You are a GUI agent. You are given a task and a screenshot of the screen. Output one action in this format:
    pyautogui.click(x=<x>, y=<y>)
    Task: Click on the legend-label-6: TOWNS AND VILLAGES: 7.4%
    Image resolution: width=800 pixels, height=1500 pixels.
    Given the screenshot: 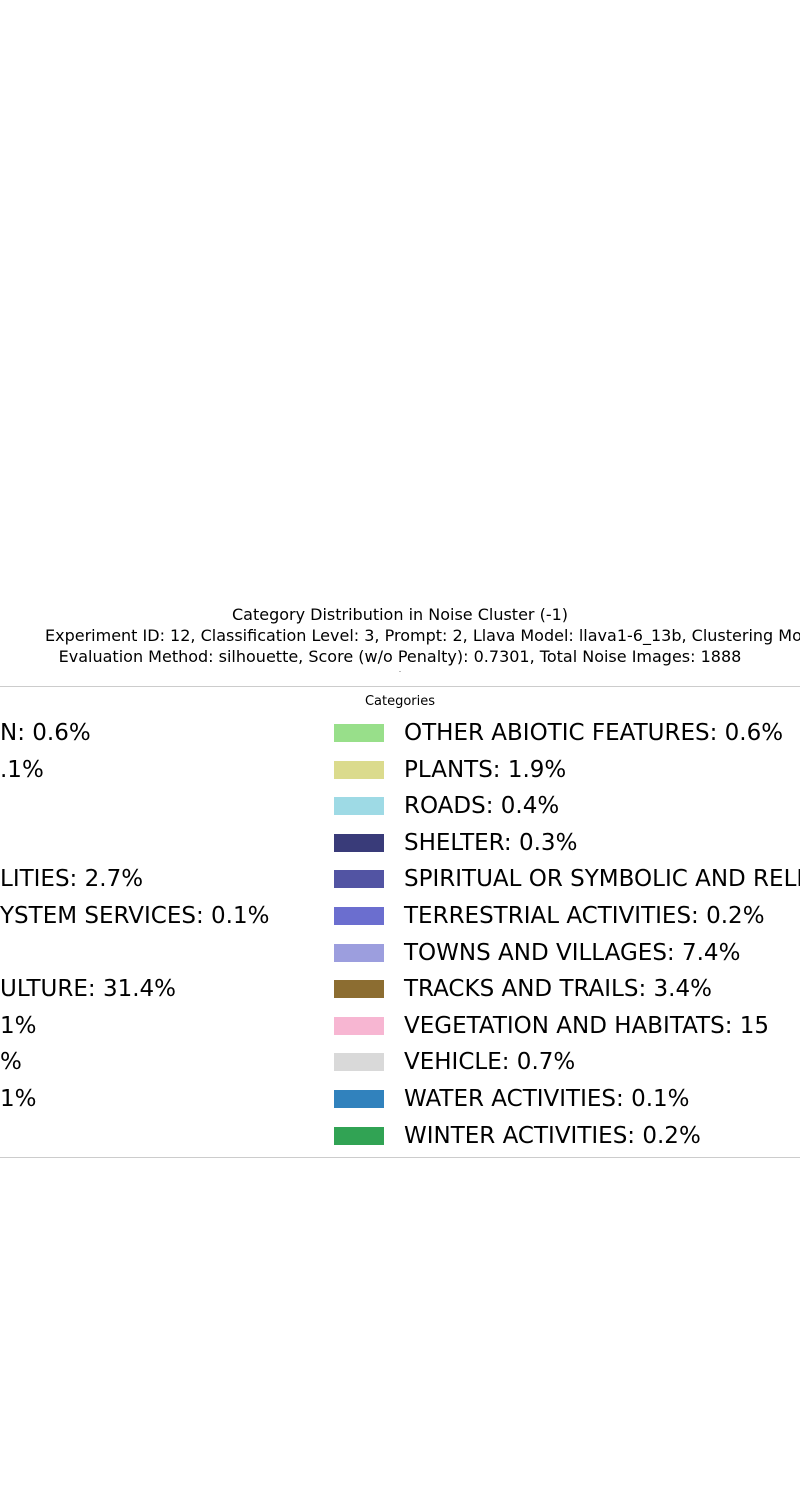 What is the action you would take?
    pyautogui.click(x=572, y=952)
    